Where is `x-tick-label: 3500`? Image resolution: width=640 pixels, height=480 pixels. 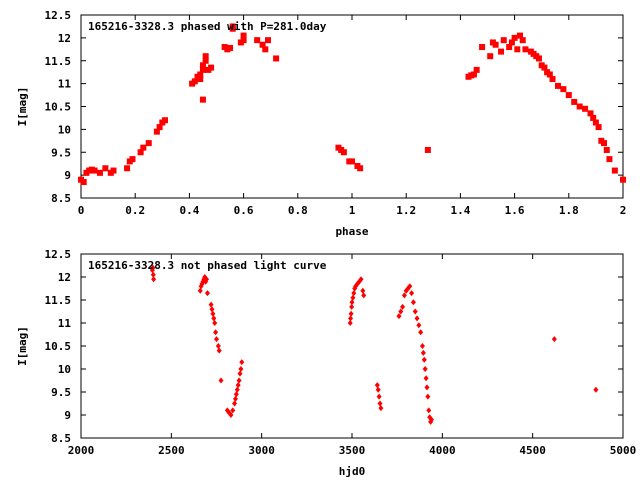
x-tick-label: 3500 is located at coordinates (352, 450).